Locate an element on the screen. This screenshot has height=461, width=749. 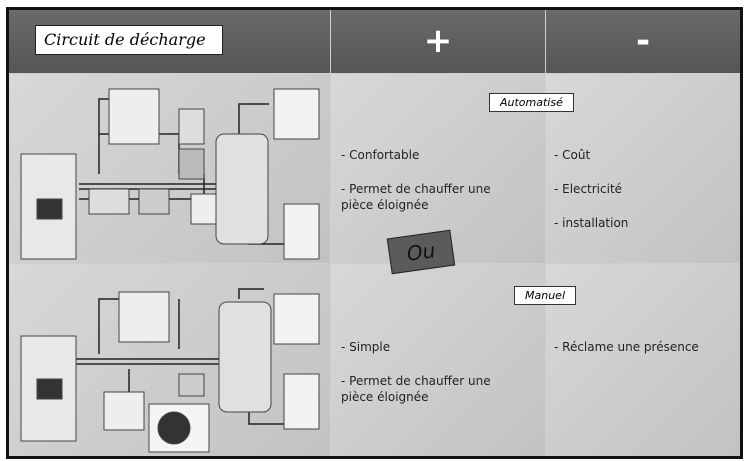
cons-list: - Coût - Electricité - installation is located at coordinates (644, 198).